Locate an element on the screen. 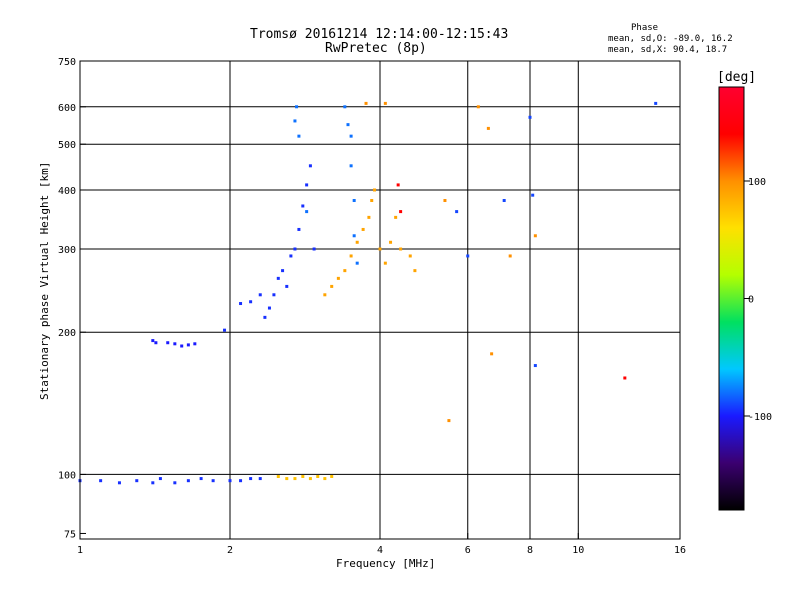 The height and width of the screenshot is (600, 800). colorbar-ticks: 100 0 -100 is located at coordinates (758, 300).